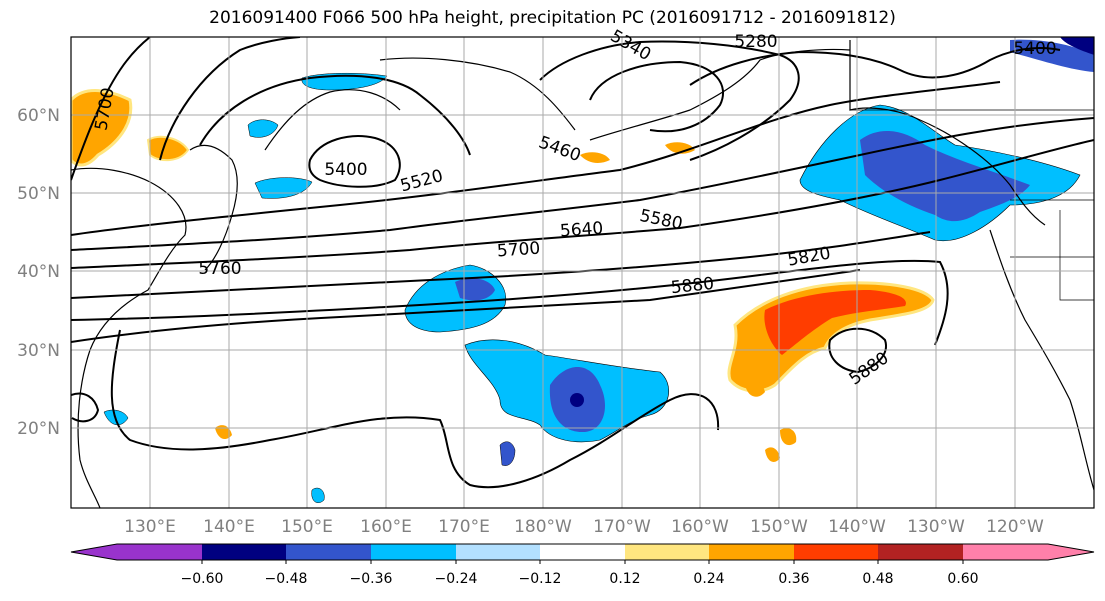  What do you see at coordinates (371, 579) in the screenshot?
I see `colorbar-tick-label: −0.36` at bounding box center [371, 579].